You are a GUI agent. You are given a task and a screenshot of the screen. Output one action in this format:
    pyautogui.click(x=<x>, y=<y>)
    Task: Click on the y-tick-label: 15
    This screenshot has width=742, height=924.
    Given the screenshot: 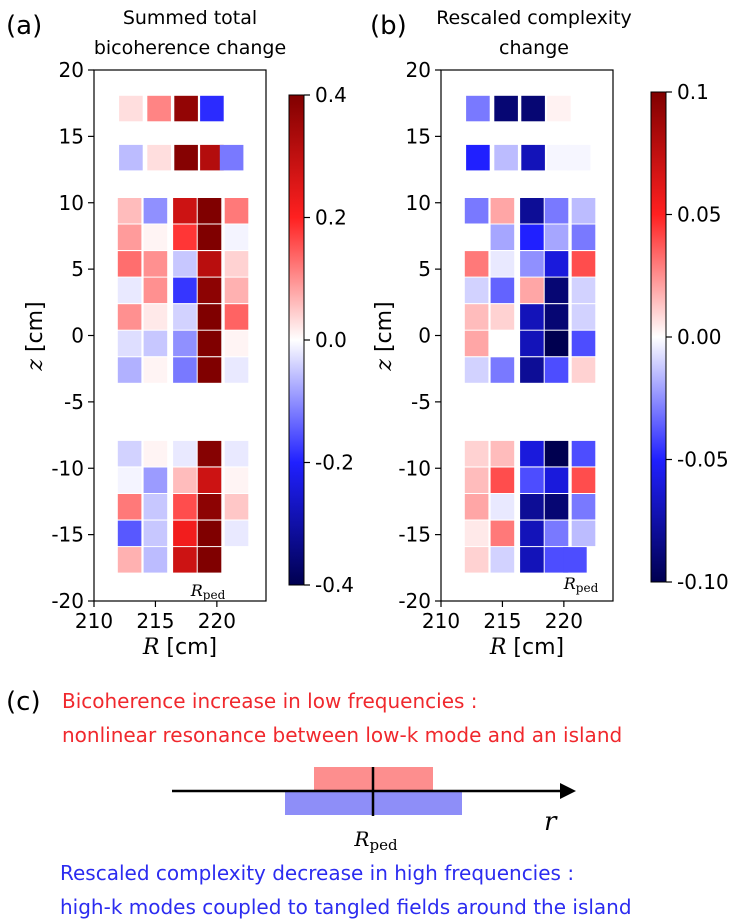 What is the action you would take?
    pyautogui.click(x=71, y=136)
    